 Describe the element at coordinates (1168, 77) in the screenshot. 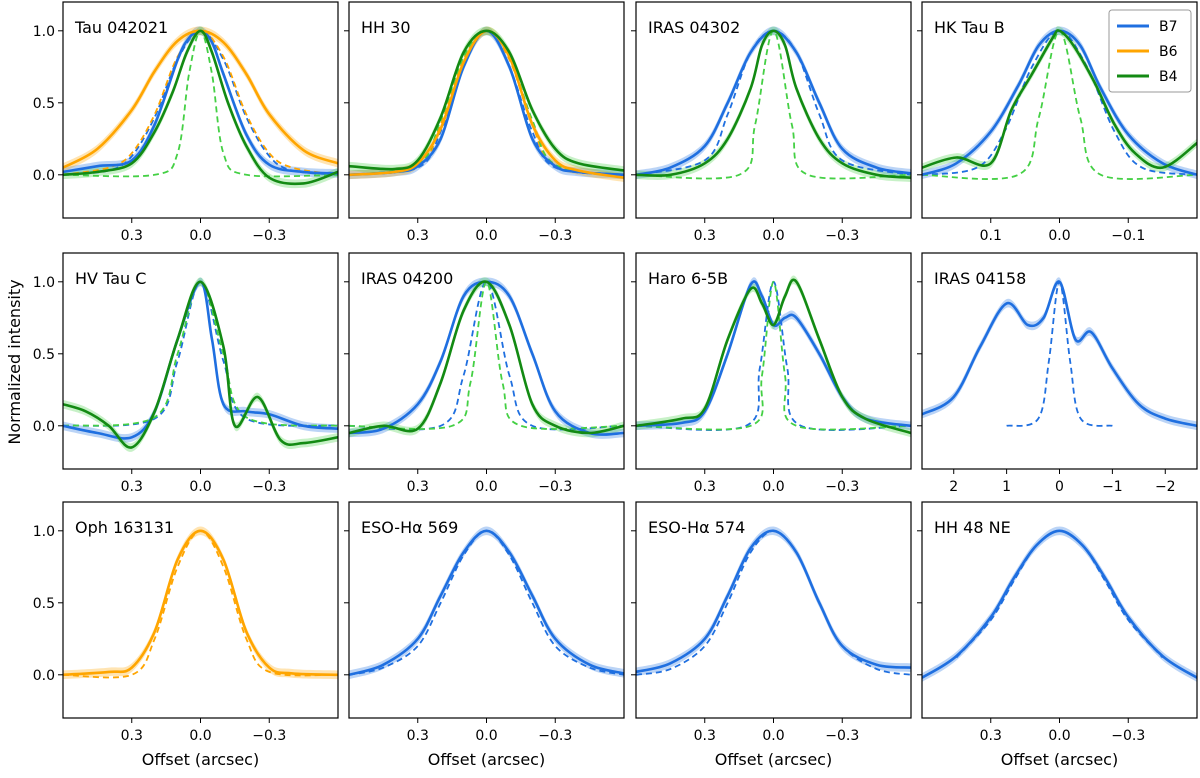

I see `legend-label-b4: B4` at that location.